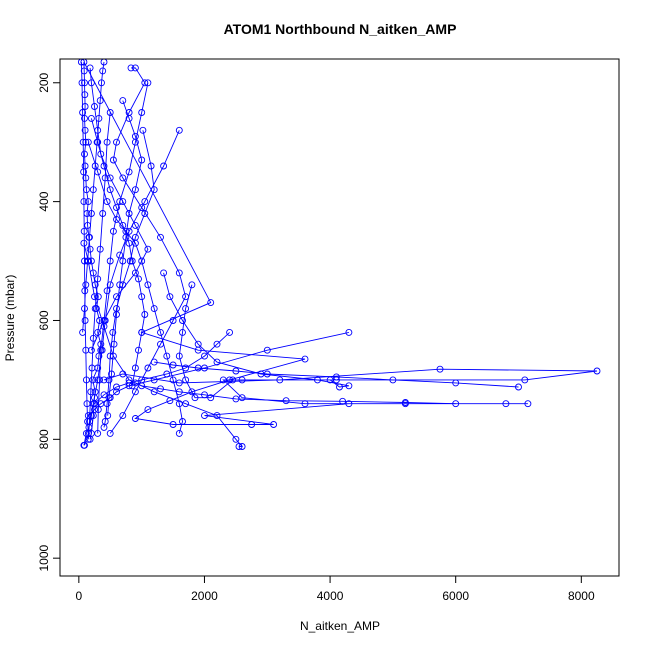  Describe the element at coordinates (44, 320) in the screenshot. I see `y-tick-label: 600` at that location.